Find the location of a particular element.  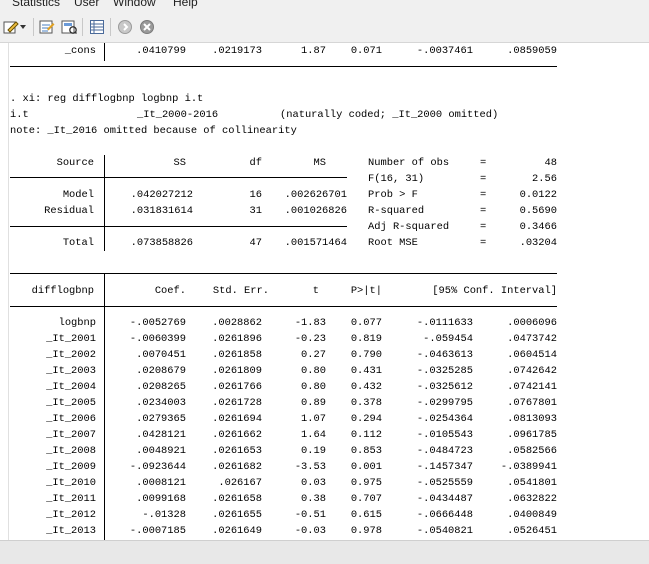

coef-row-name: _It_2006 is located at coordinates (71, 419).